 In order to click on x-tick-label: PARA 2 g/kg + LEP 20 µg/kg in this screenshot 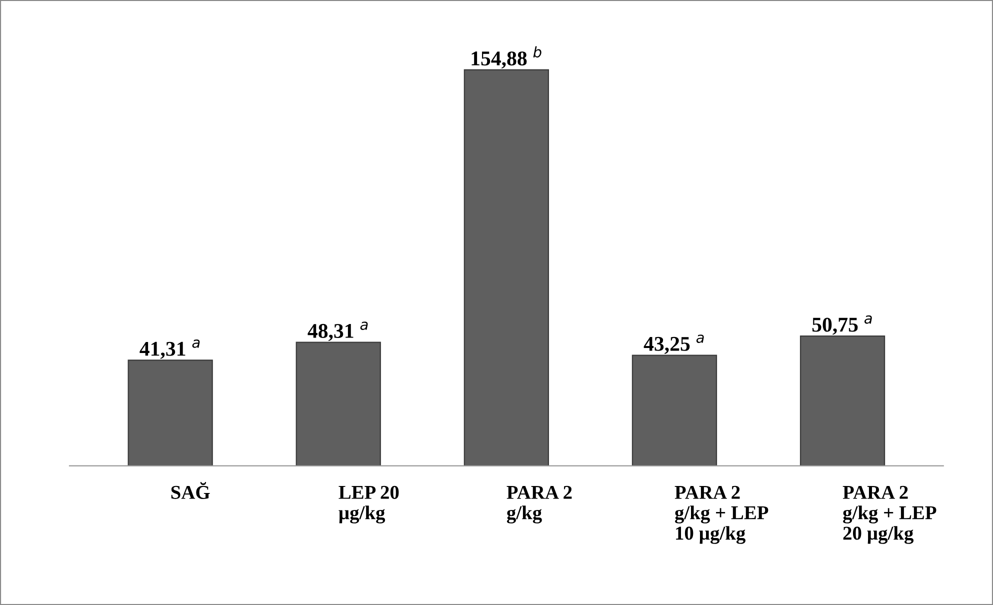, I will do `click(889, 515)`.